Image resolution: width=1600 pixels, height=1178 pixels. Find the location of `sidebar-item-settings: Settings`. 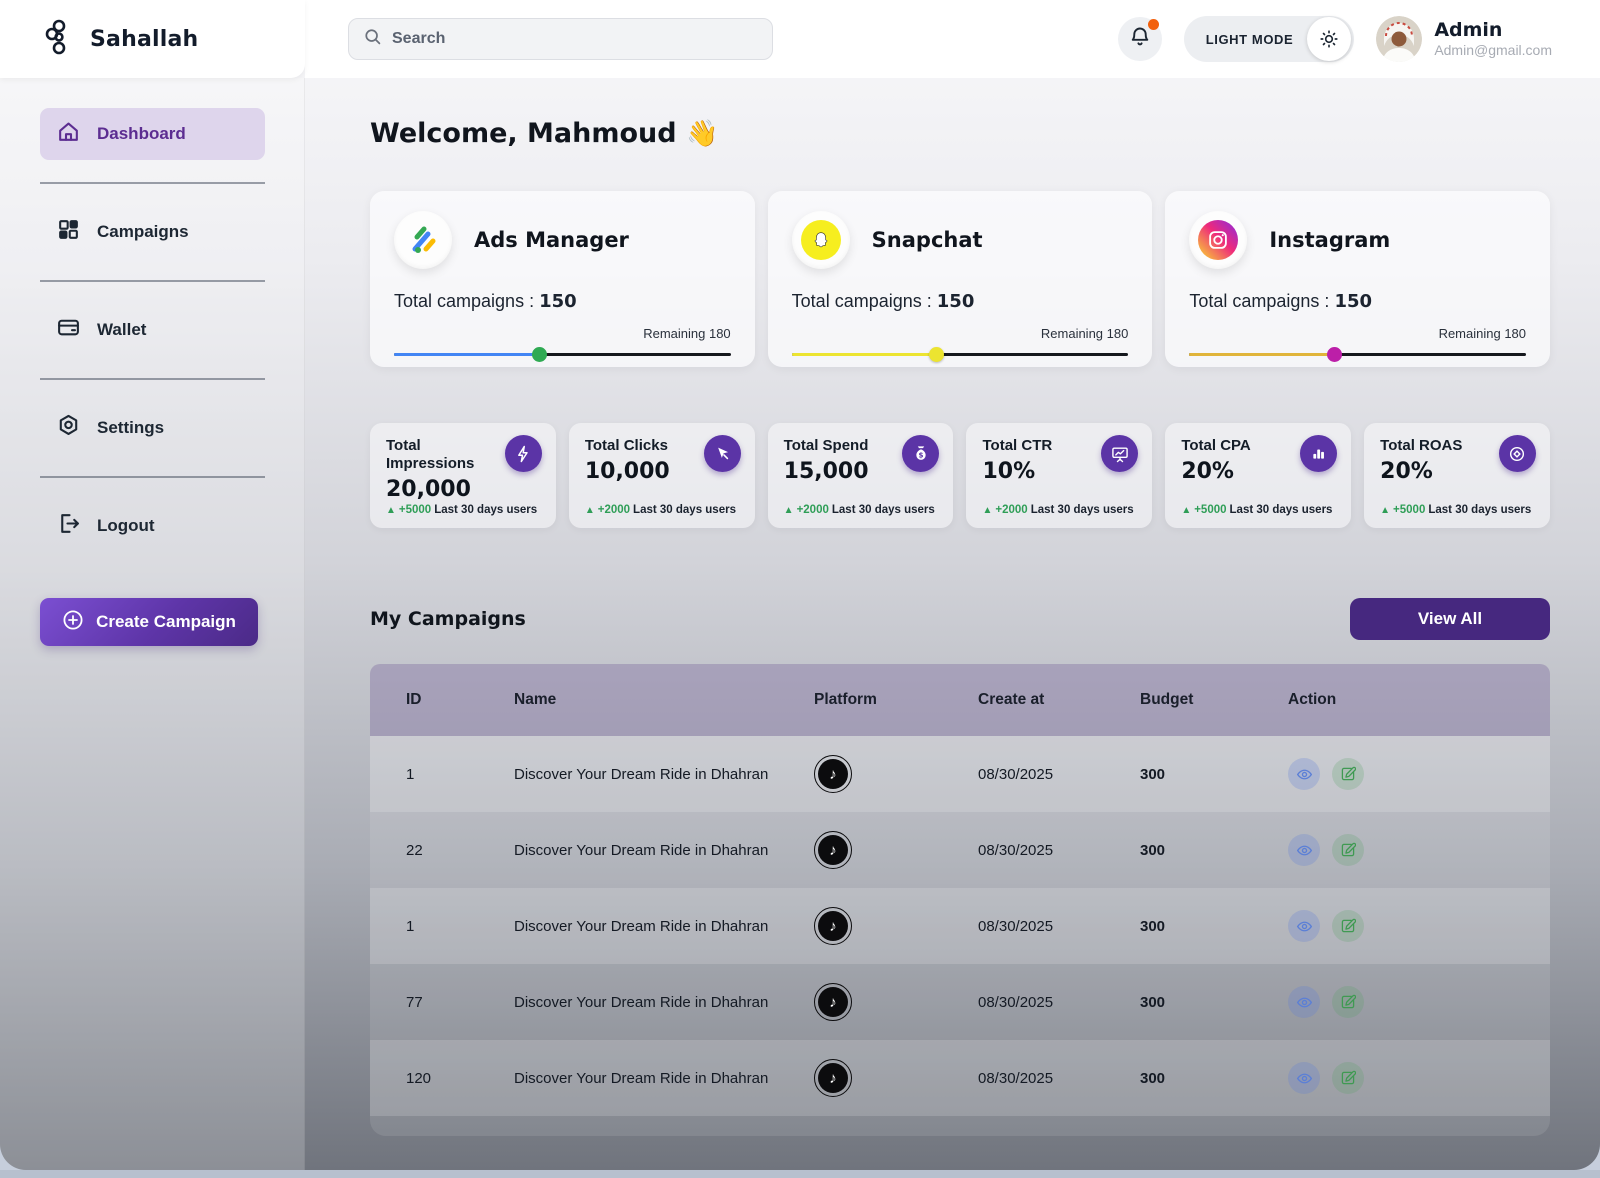

sidebar-item-settings: Settings is located at coordinates (152, 428).